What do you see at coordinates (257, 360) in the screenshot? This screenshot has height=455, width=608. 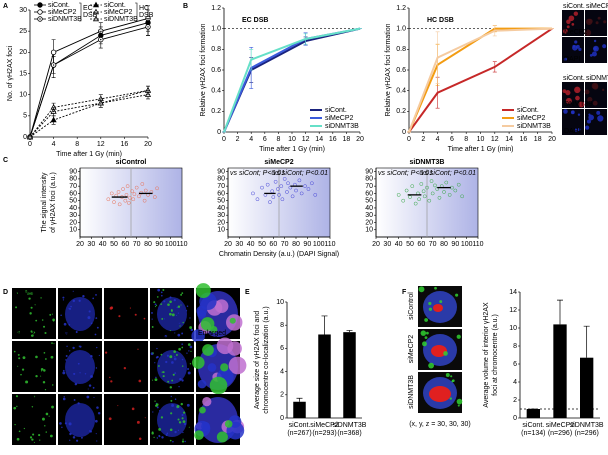 I see `y-axis-label: Average size of γH2AX foci and` at bounding box center [257, 360].